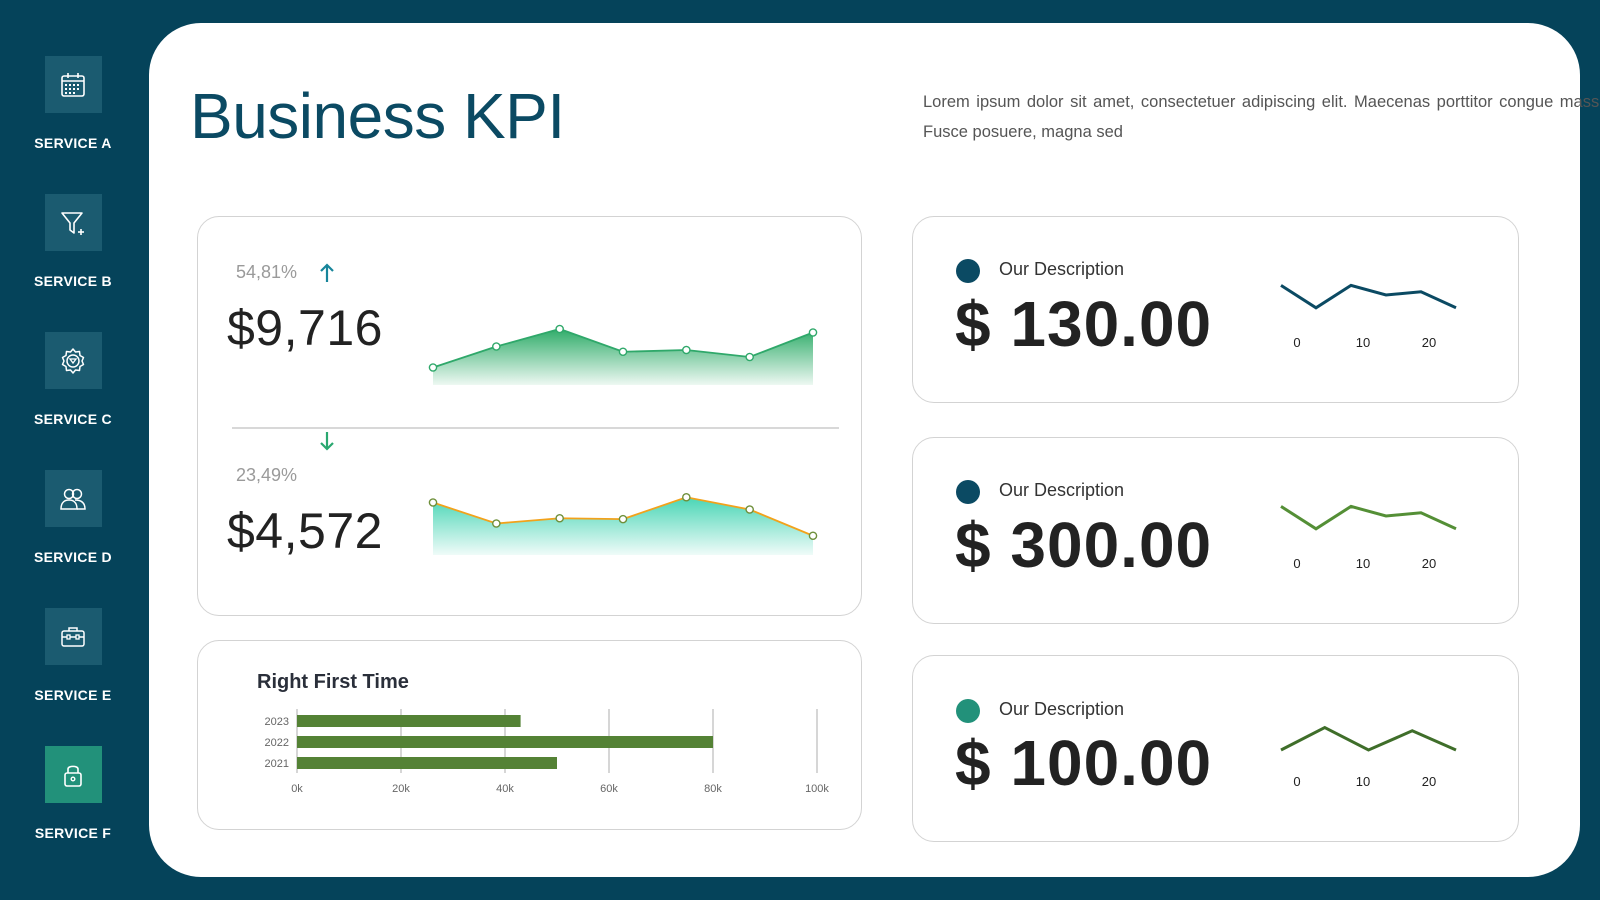 The image size is (1600, 900). I want to click on gear-icon, so click(73, 360).